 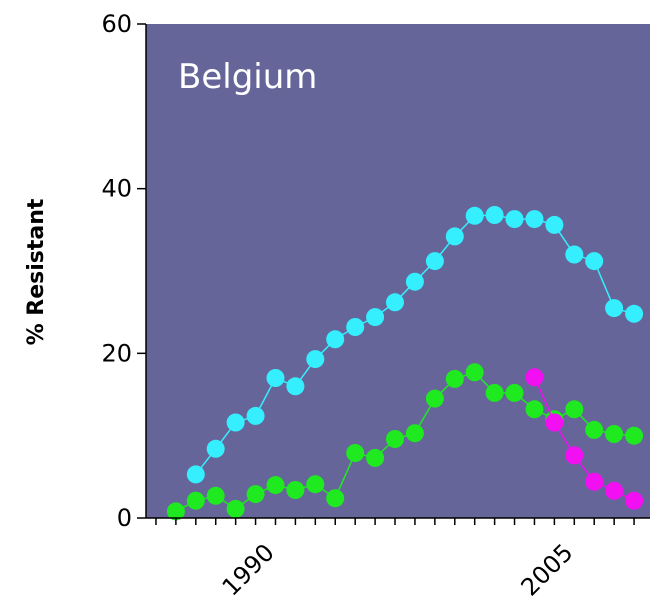 I want to click on y-axis-label: % Resistant, so click(x=36, y=271).